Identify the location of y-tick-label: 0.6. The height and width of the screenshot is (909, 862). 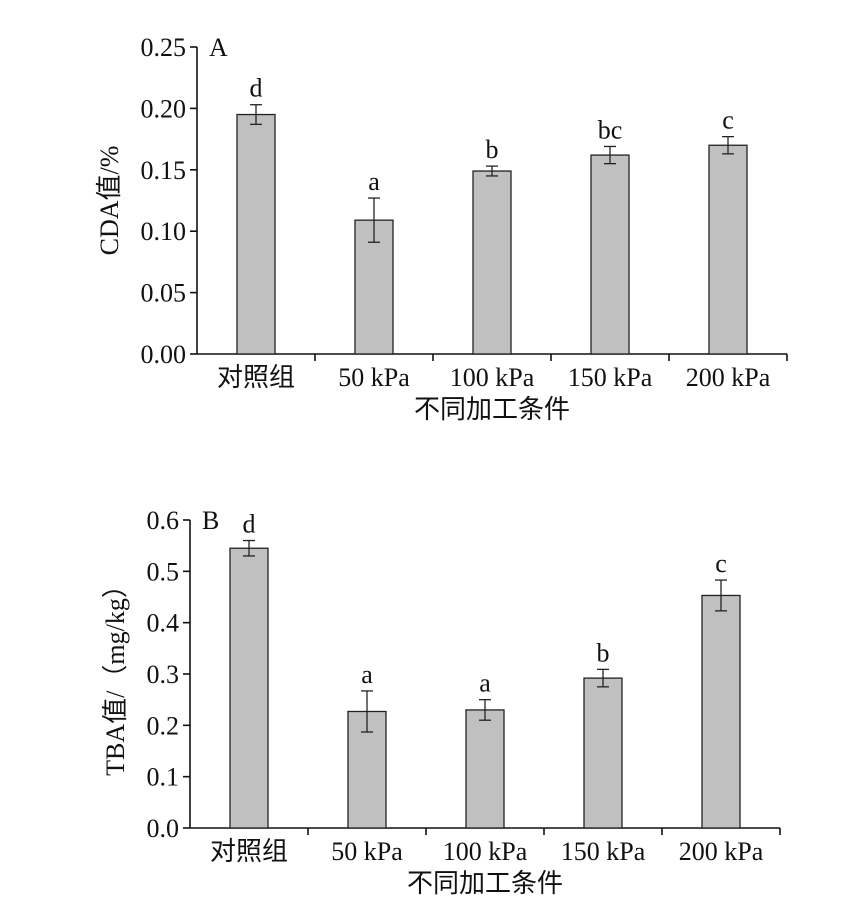
(163, 520).